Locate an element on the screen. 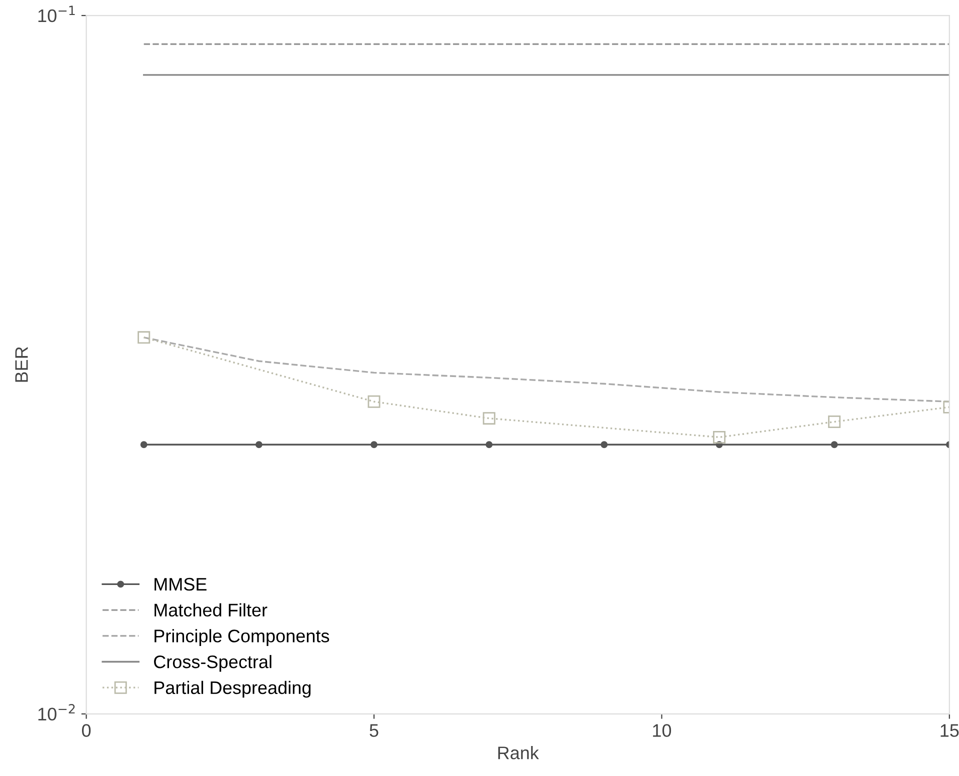  x-tick-label: 15 is located at coordinates (949, 730).